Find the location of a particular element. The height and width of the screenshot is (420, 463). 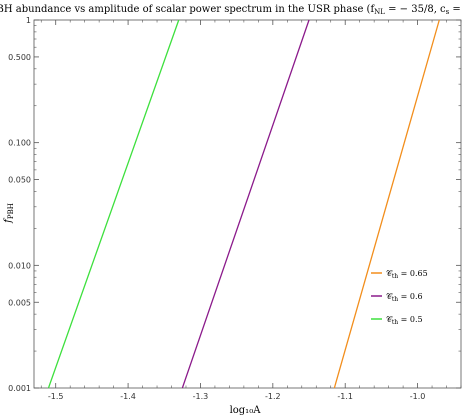

x-tick-label: -1.3 is located at coordinates (201, 396).